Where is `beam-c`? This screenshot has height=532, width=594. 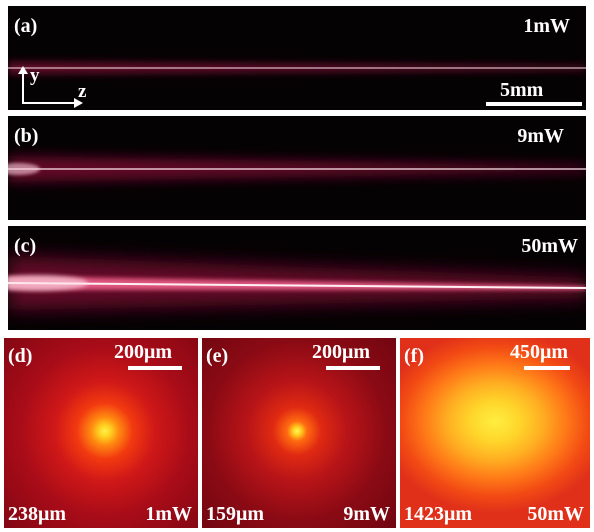
beam-c is located at coordinates (297, 283).